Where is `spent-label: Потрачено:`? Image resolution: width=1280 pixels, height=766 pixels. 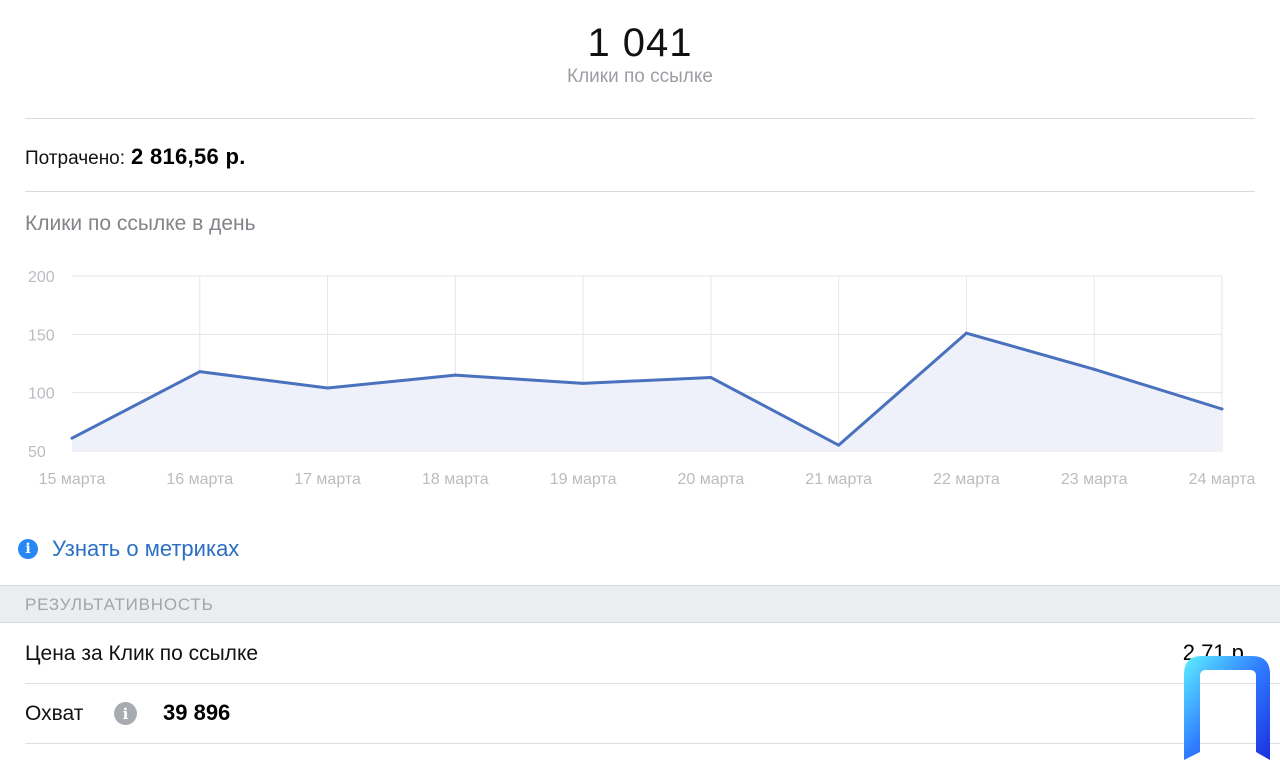
spent-label: Потрачено: is located at coordinates (75, 158).